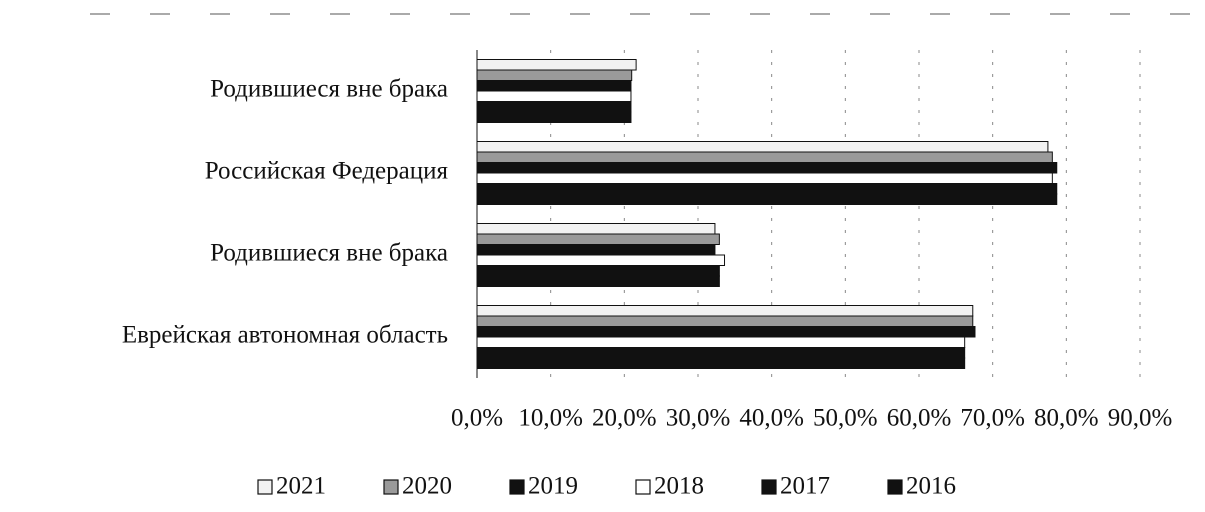 Image resolution: width=1205 pixels, height=512 pixels. What do you see at coordinates (1066, 418) in the screenshot?
I see `x-tick-label: 80,0%` at bounding box center [1066, 418].